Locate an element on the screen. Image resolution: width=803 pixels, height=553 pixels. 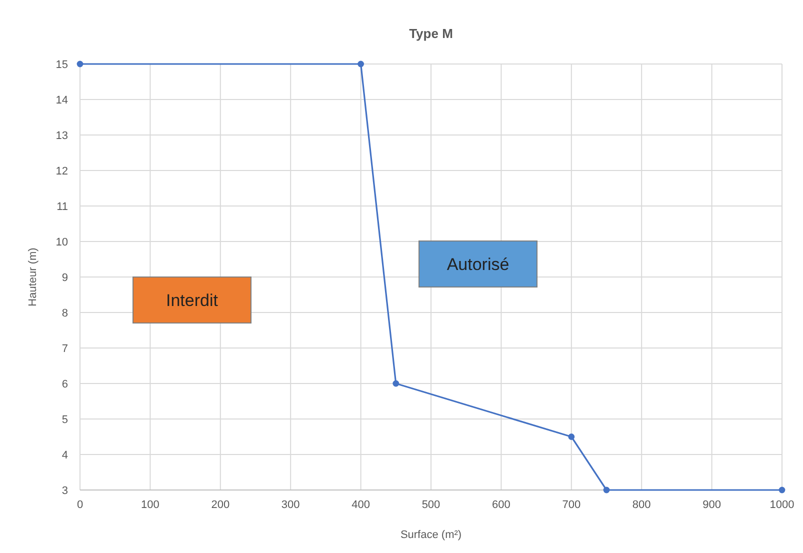
y-tick-label: 7 is located at coordinates (65, 349).